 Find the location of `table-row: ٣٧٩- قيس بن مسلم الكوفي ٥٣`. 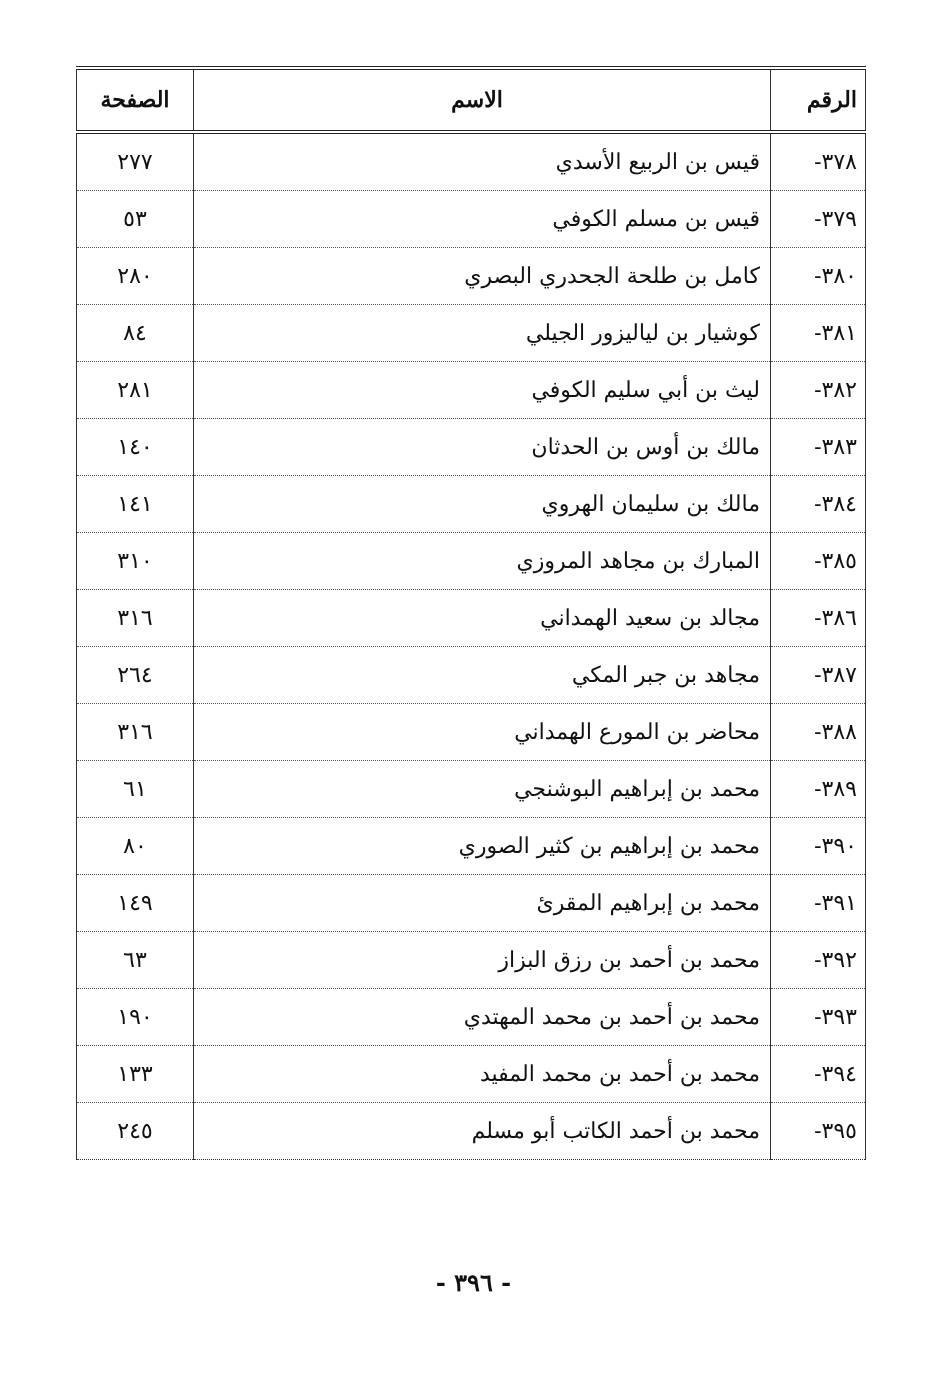

table-row: ٣٧٩- قيس بن مسلم الكوفي ٥٣ is located at coordinates (471, 219).